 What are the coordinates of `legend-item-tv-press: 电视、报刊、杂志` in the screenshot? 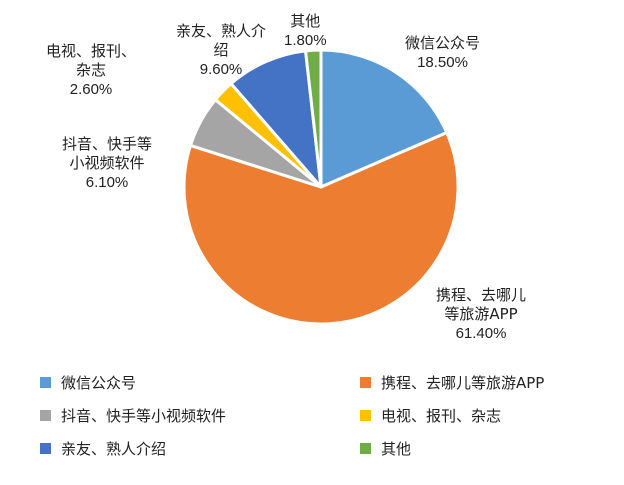 It's located at (430, 415).